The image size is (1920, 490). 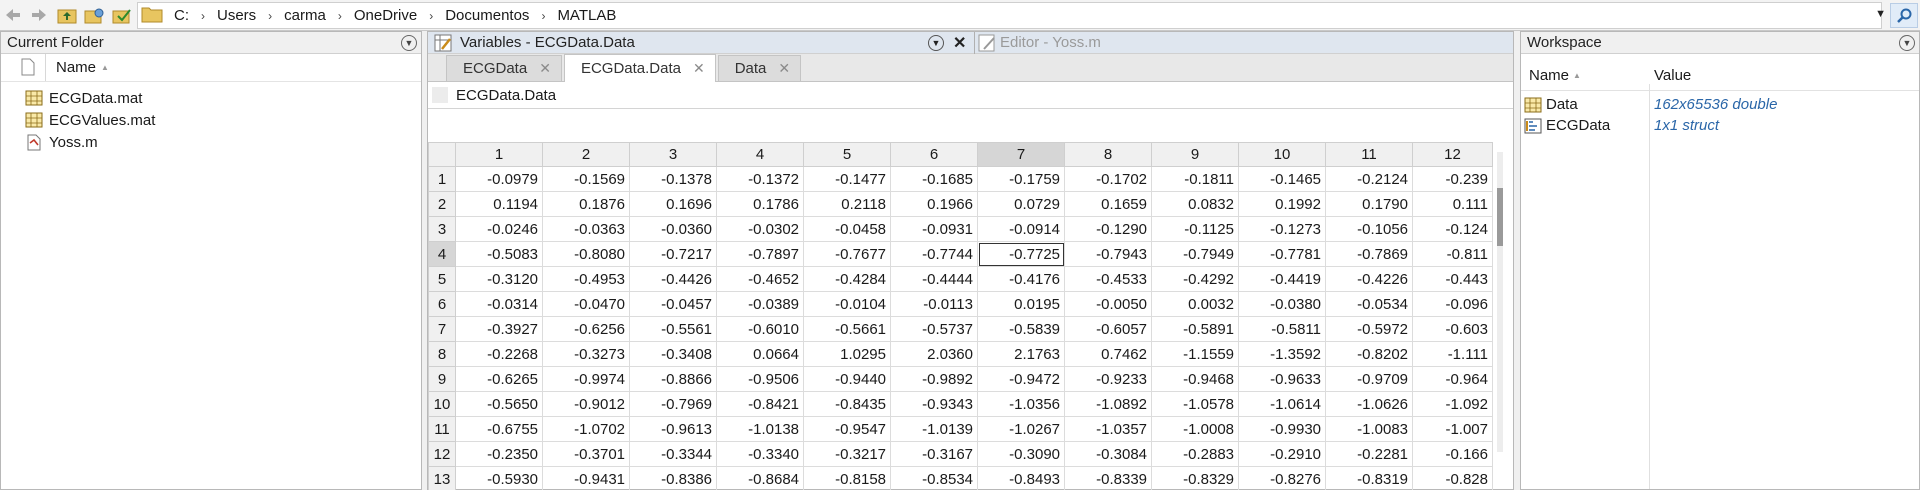 What do you see at coordinates (934, 478) in the screenshot?
I see `table-cell: -0.8534` at bounding box center [934, 478].